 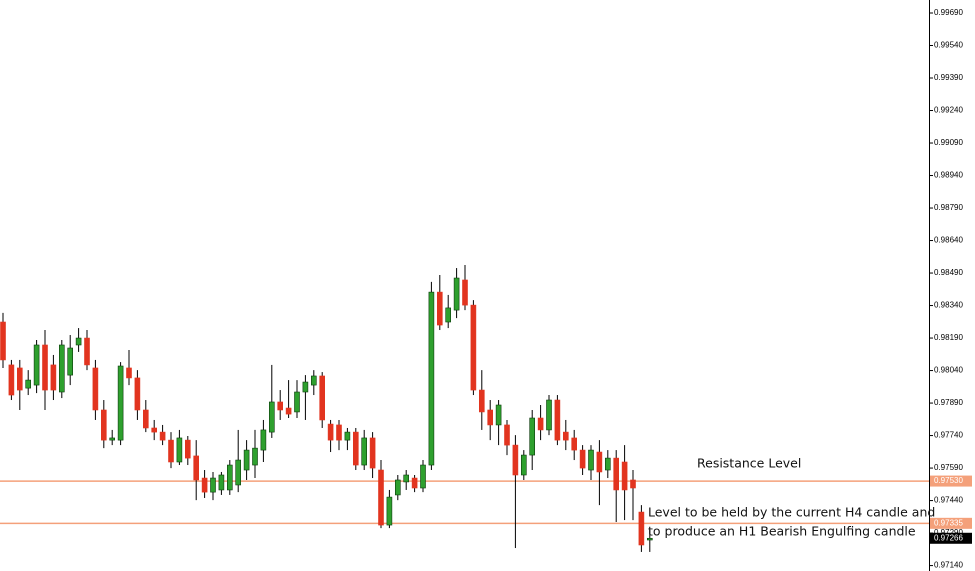 I want to click on y-tick-label: 0.98940, so click(x=948, y=175).